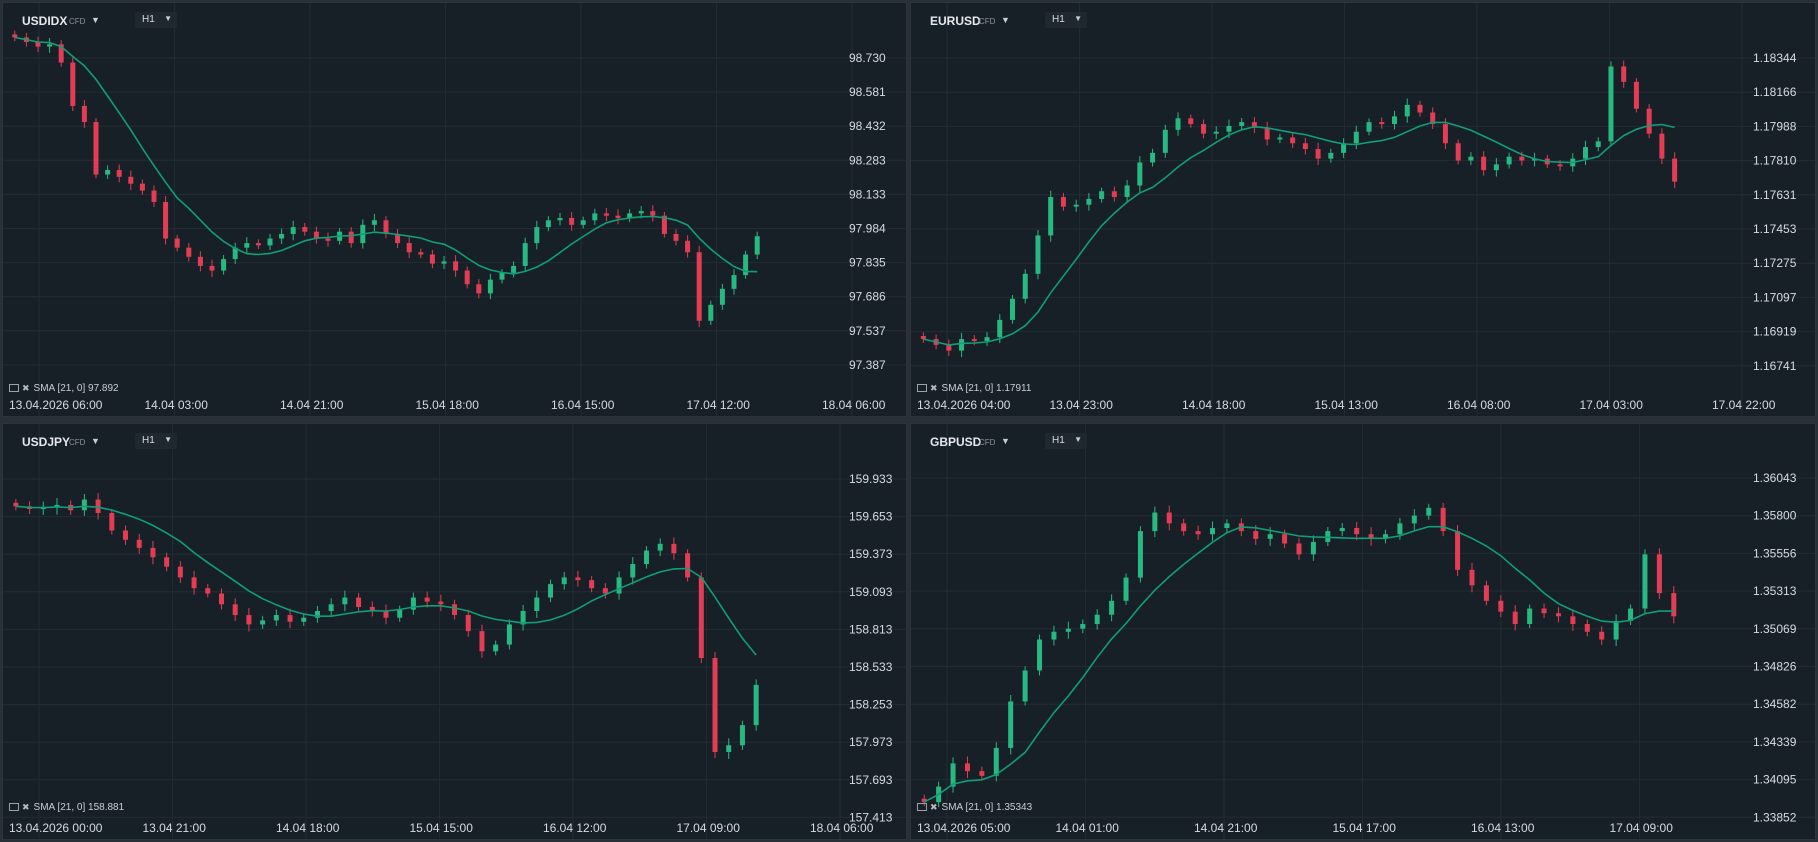  What do you see at coordinates (964, 828) in the screenshot?
I see `x-tick-label: 13.04.2026 05:00` at bounding box center [964, 828].